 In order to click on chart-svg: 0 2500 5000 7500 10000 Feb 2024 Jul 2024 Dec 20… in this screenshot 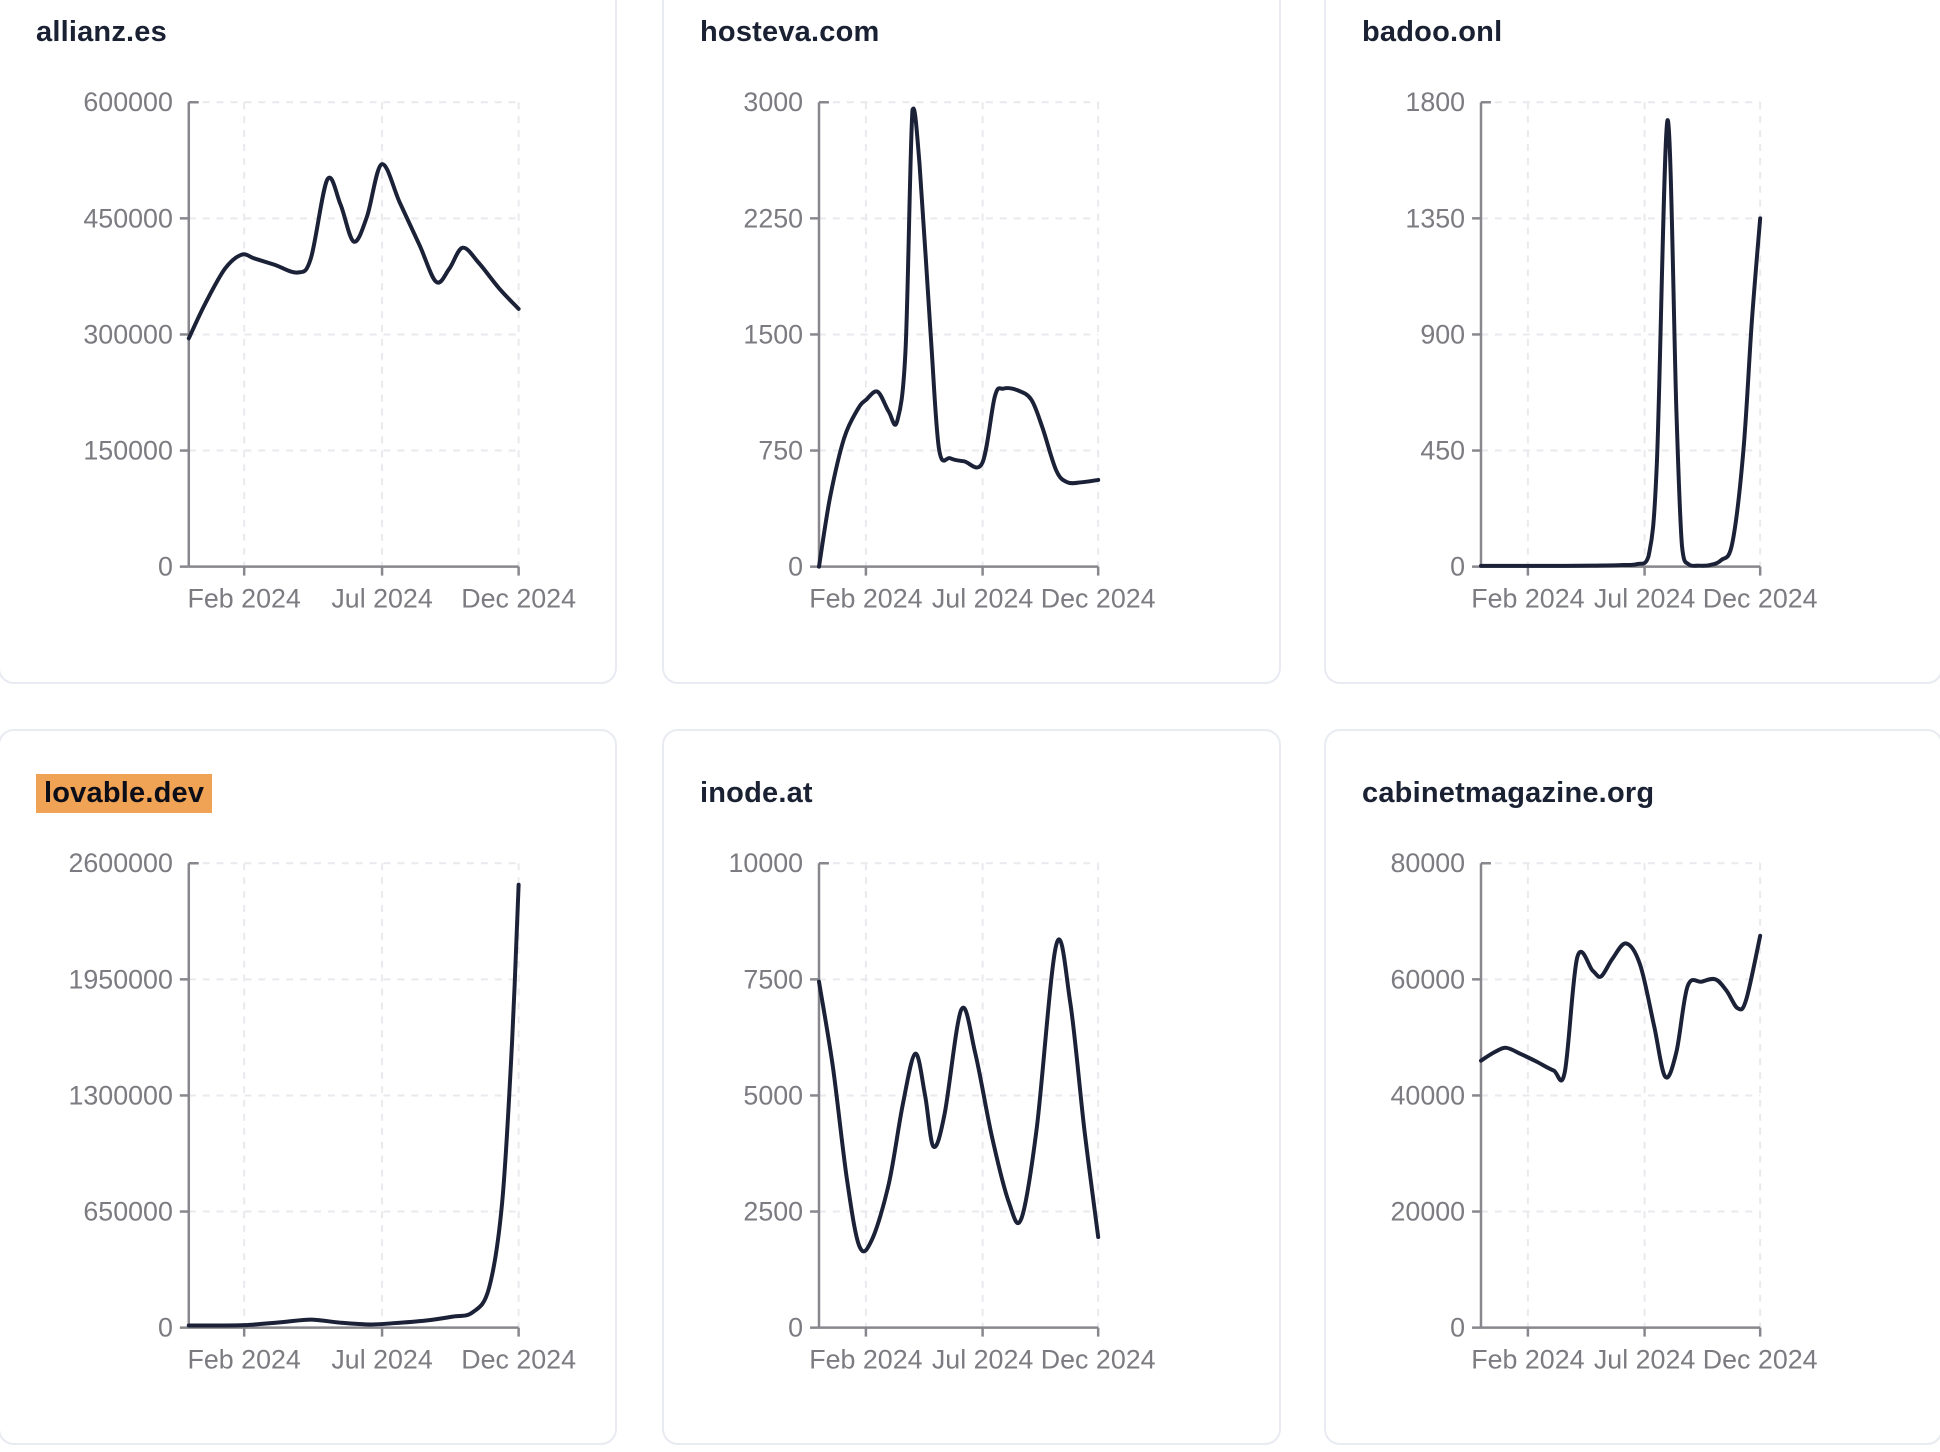, I will do `click(942, 1111)`.